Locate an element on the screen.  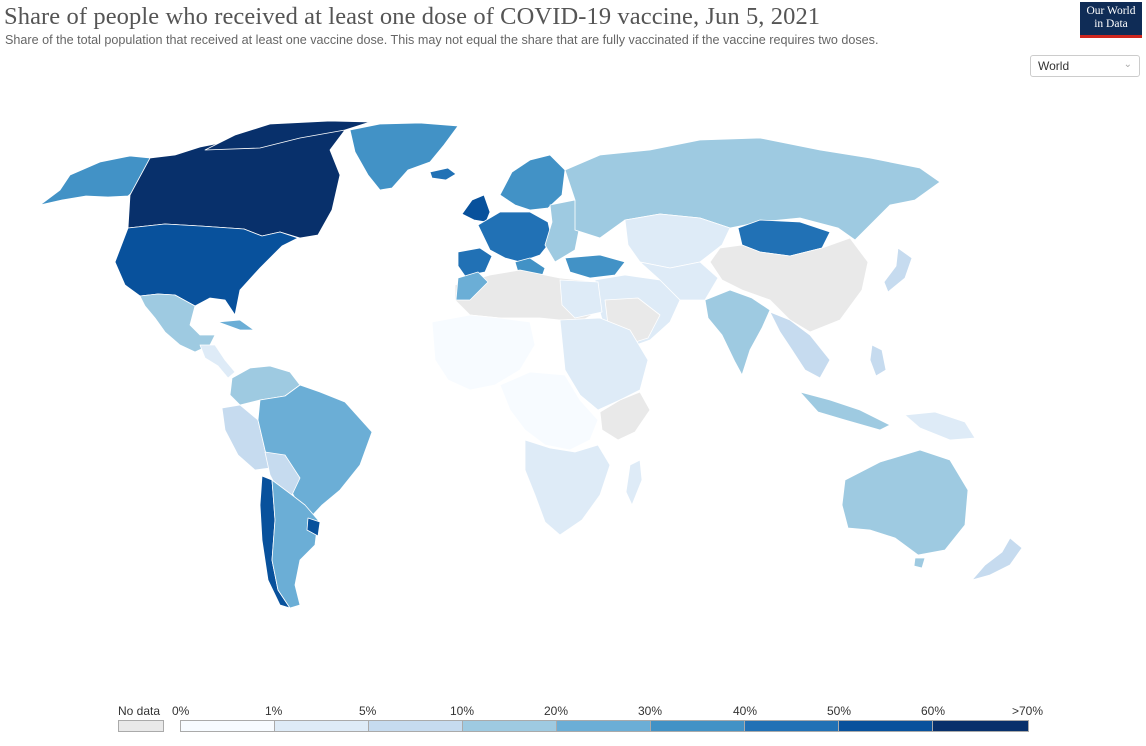
region-scandinavia is located at coordinates (532, 182).